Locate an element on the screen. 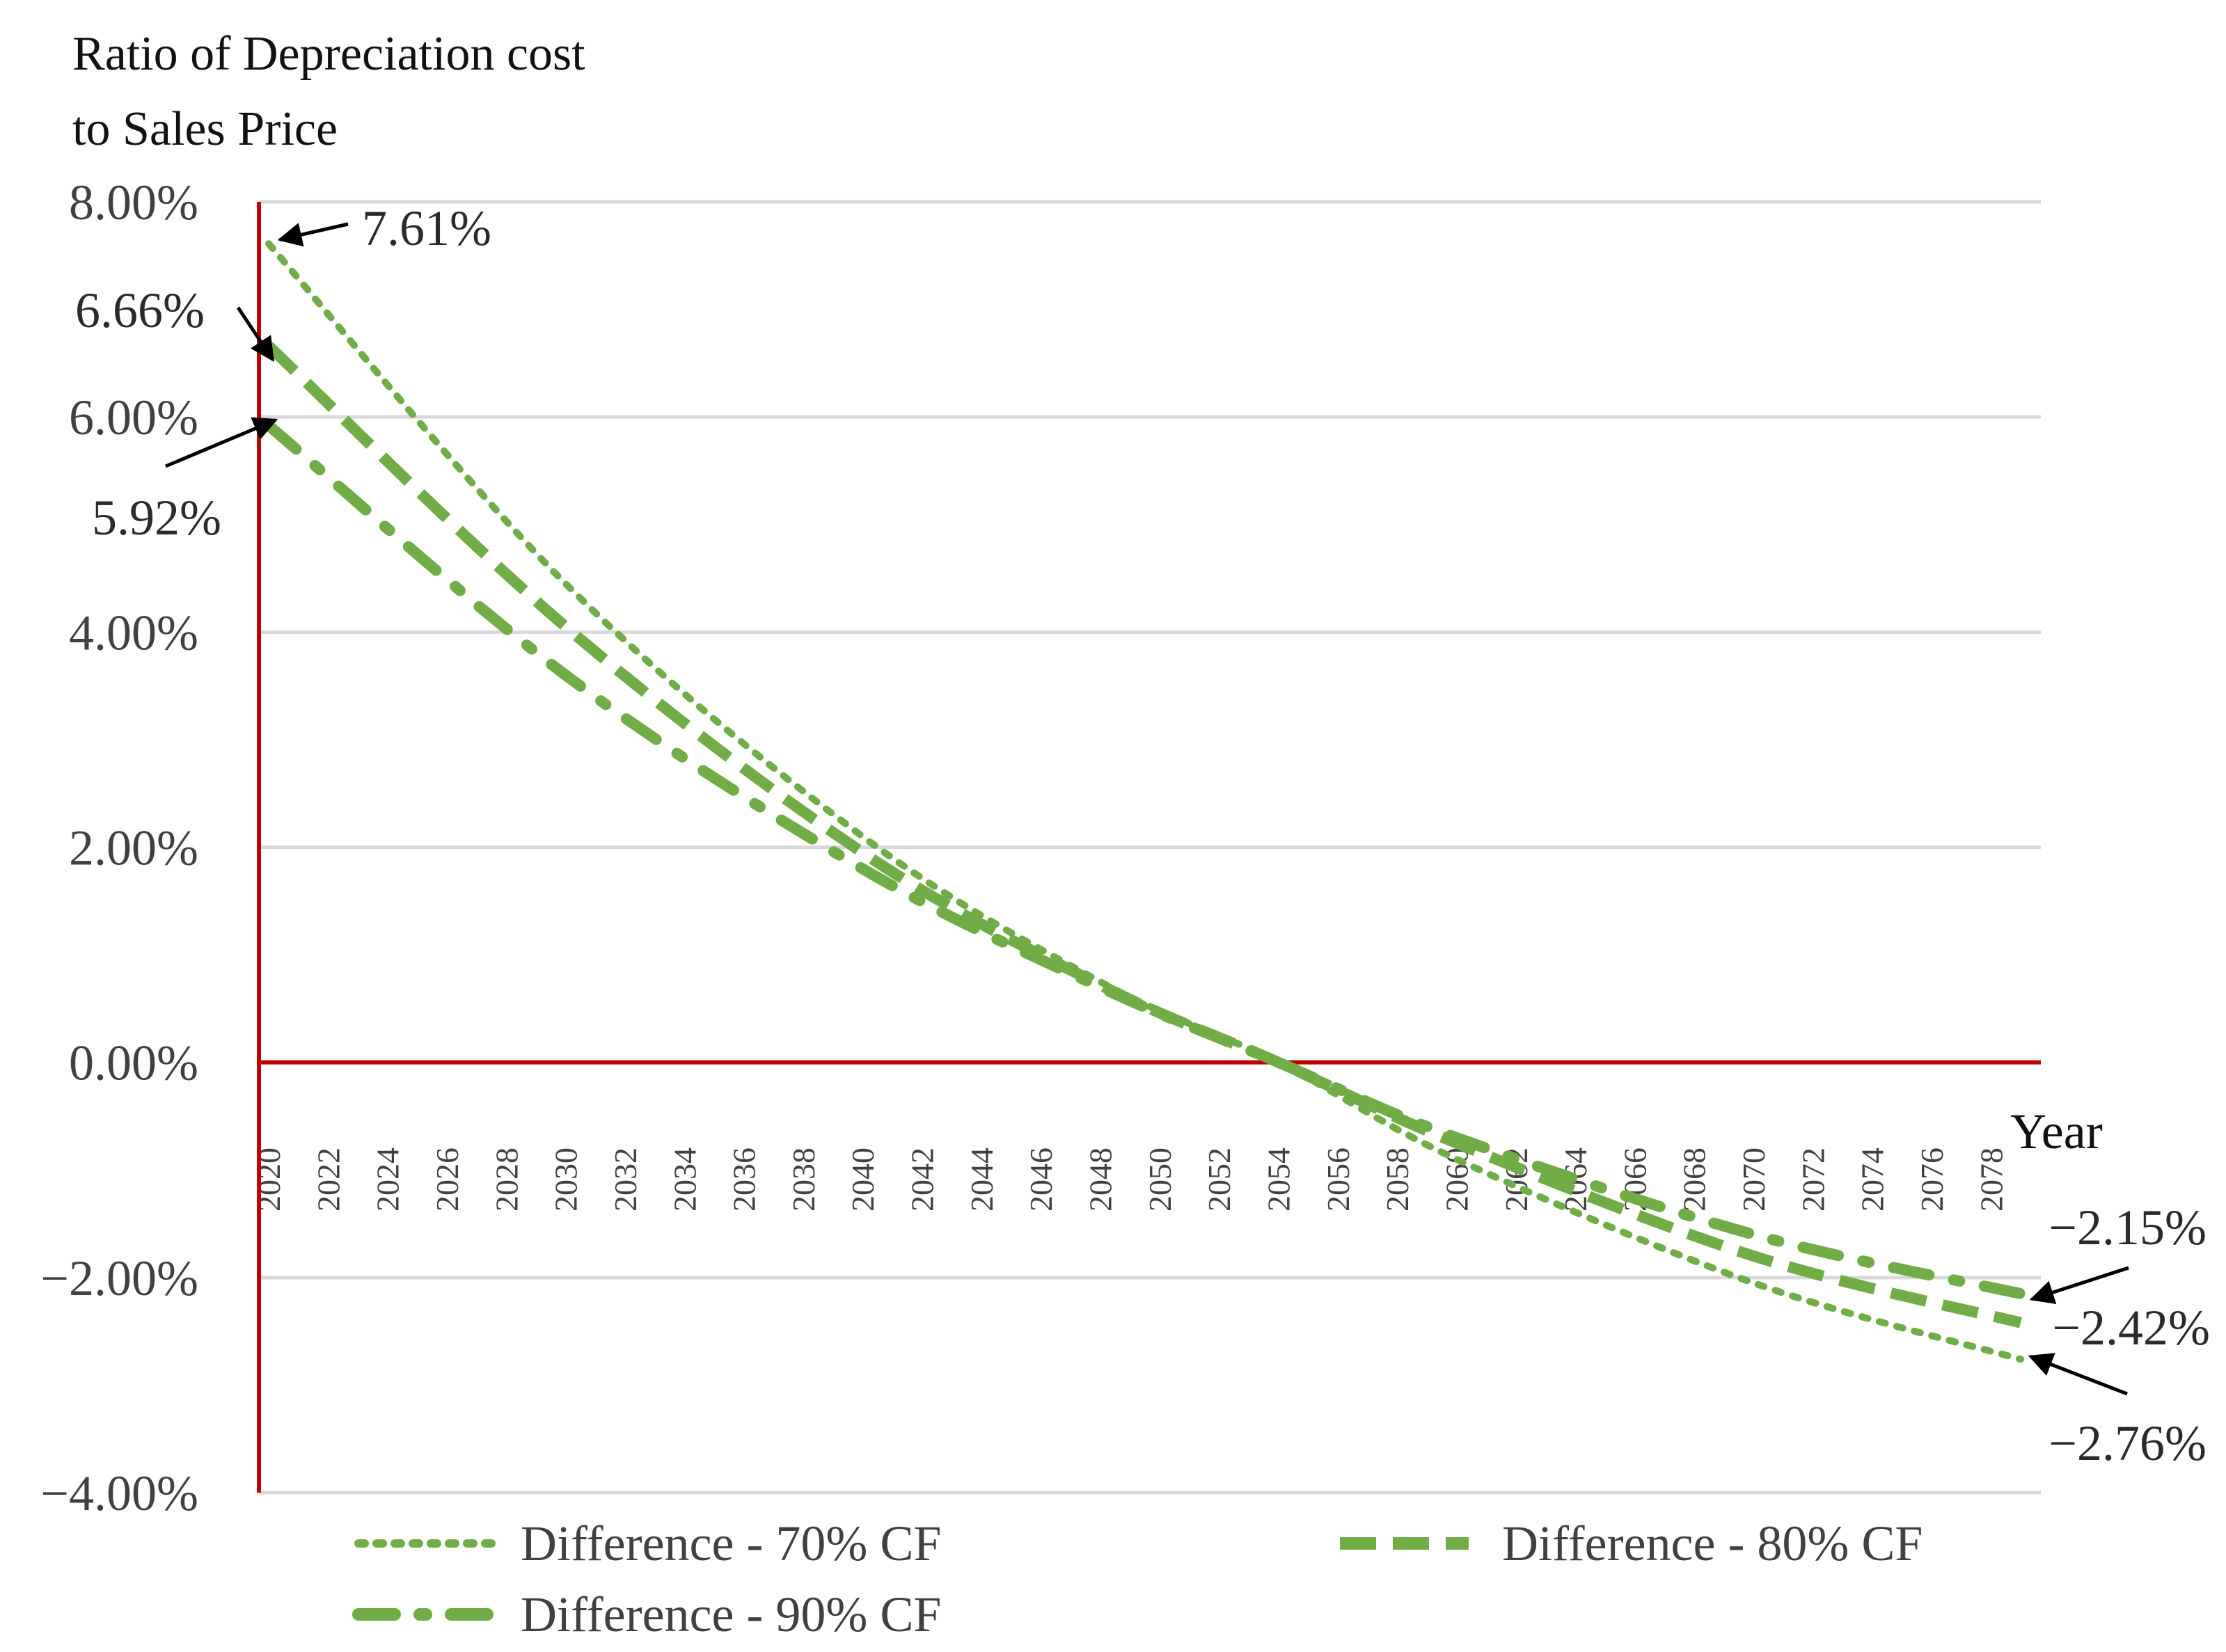  annotation-label: −2.15% is located at coordinates (2128, 1227).